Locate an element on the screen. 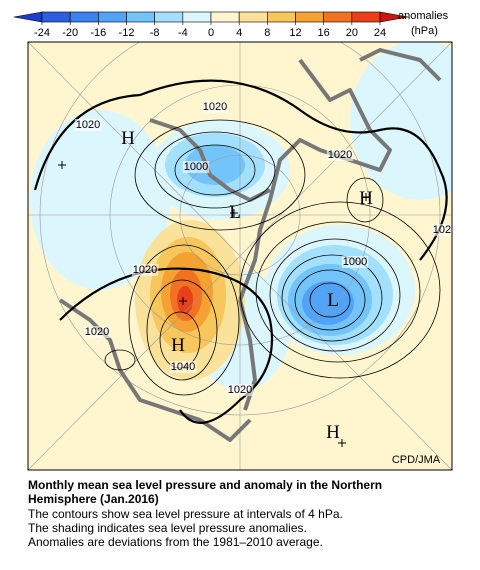 The image size is (480, 570). colorbar-tick-label: 16 is located at coordinates (324, 33).